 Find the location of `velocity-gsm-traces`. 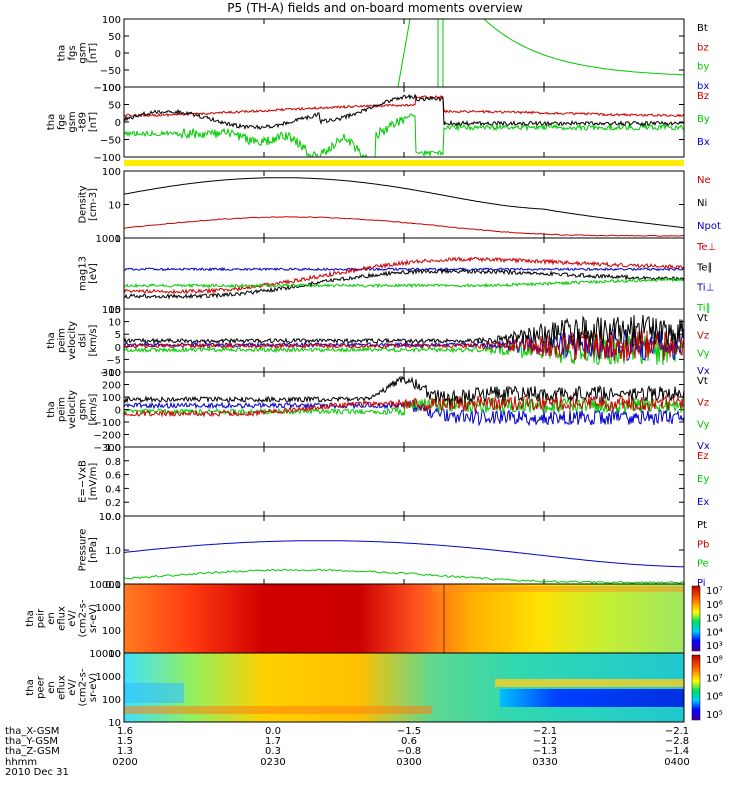

velocity-gsm-traces is located at coordinates (404, 401).